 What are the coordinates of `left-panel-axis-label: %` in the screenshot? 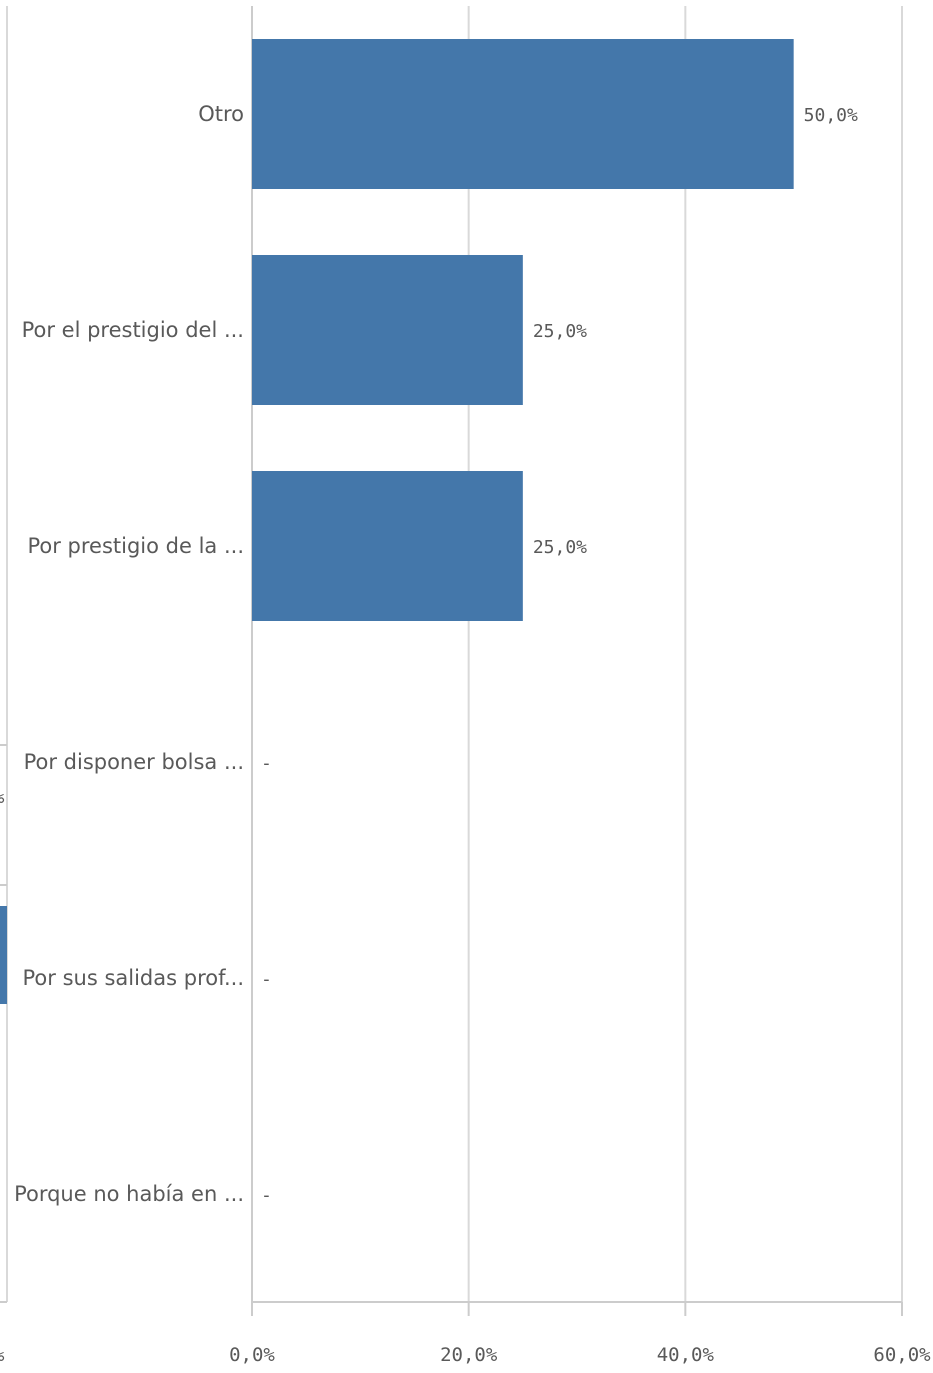 It's located at (2, 1355).